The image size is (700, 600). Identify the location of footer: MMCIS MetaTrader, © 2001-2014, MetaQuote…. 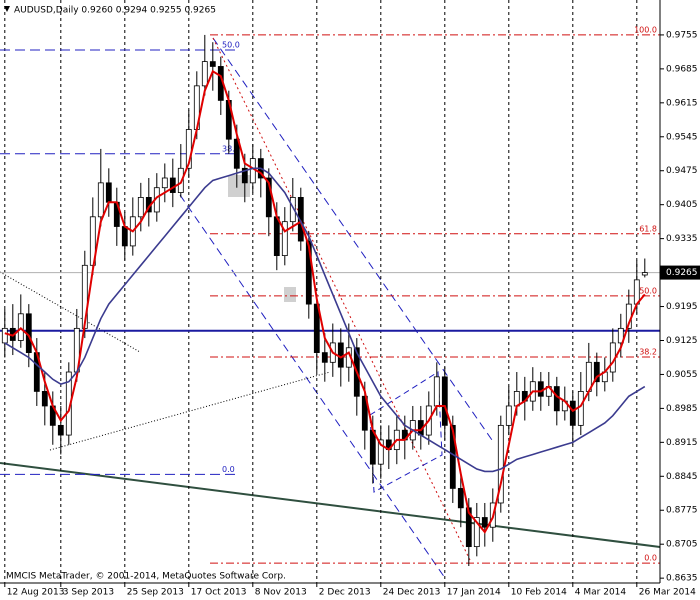
(146, 577).